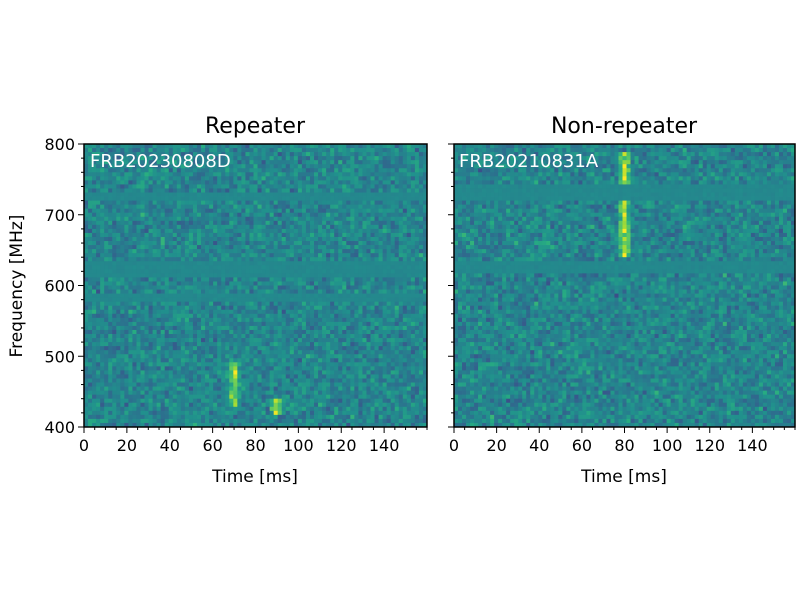  I want to click on burst-name-repeater: FRB20230808D, so click(160, 161).